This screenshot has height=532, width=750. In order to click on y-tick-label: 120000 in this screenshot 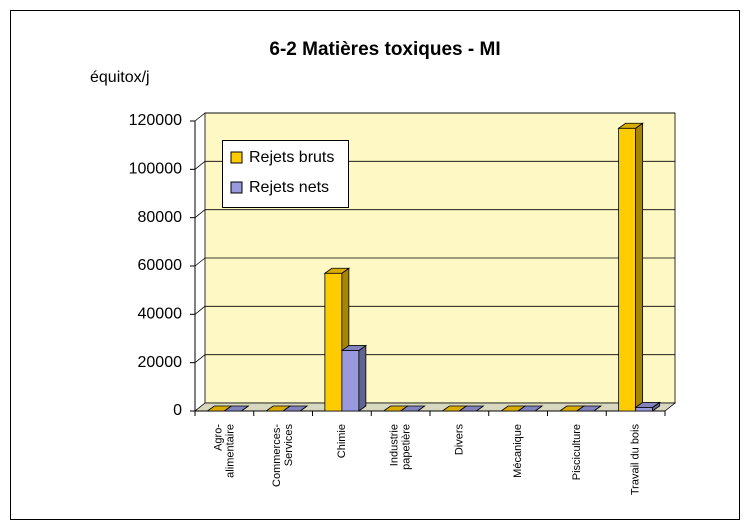, I will do `click(155, 120)`.